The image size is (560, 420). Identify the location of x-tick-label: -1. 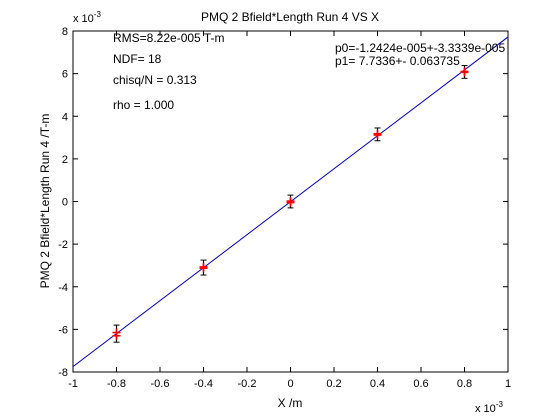
(73, 384).